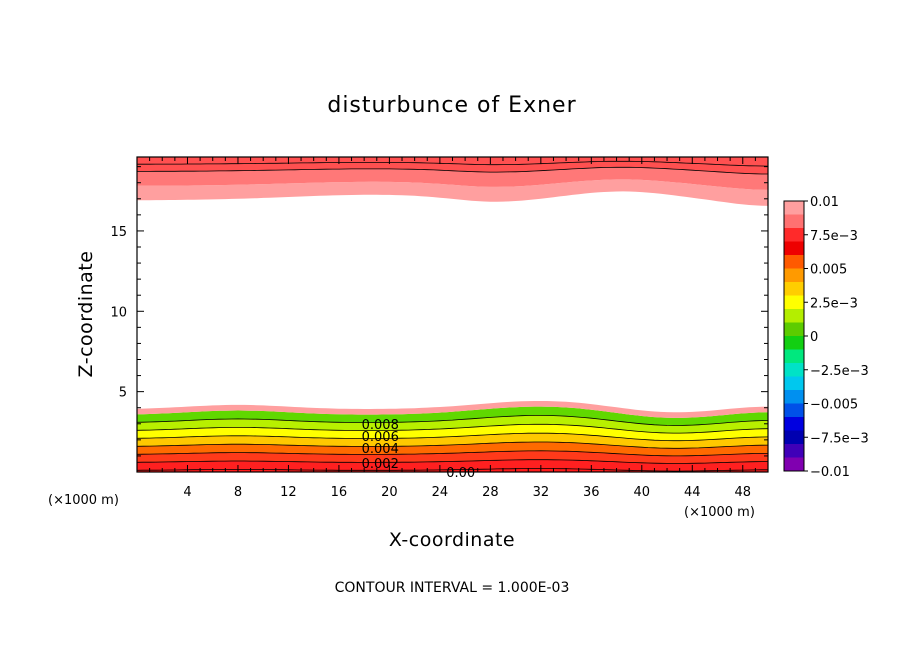 This screenshot has height=654, width=904. What do you see at coordinates (238, 492) in the screenshot?
I see `x-tick-label: 8` at bounding box center [238, 492].